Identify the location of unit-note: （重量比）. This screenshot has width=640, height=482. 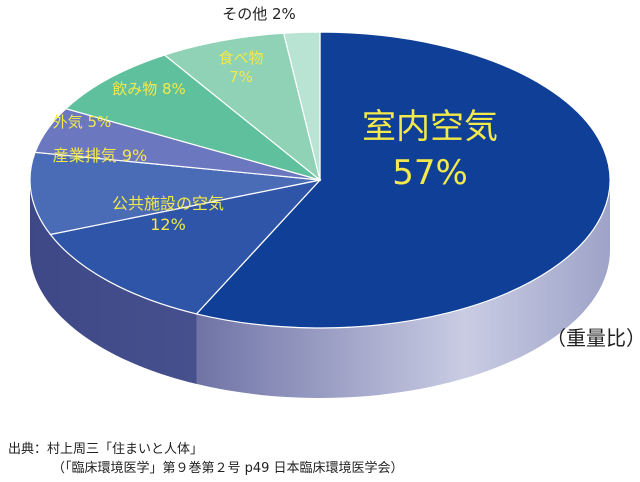
(593, 338).